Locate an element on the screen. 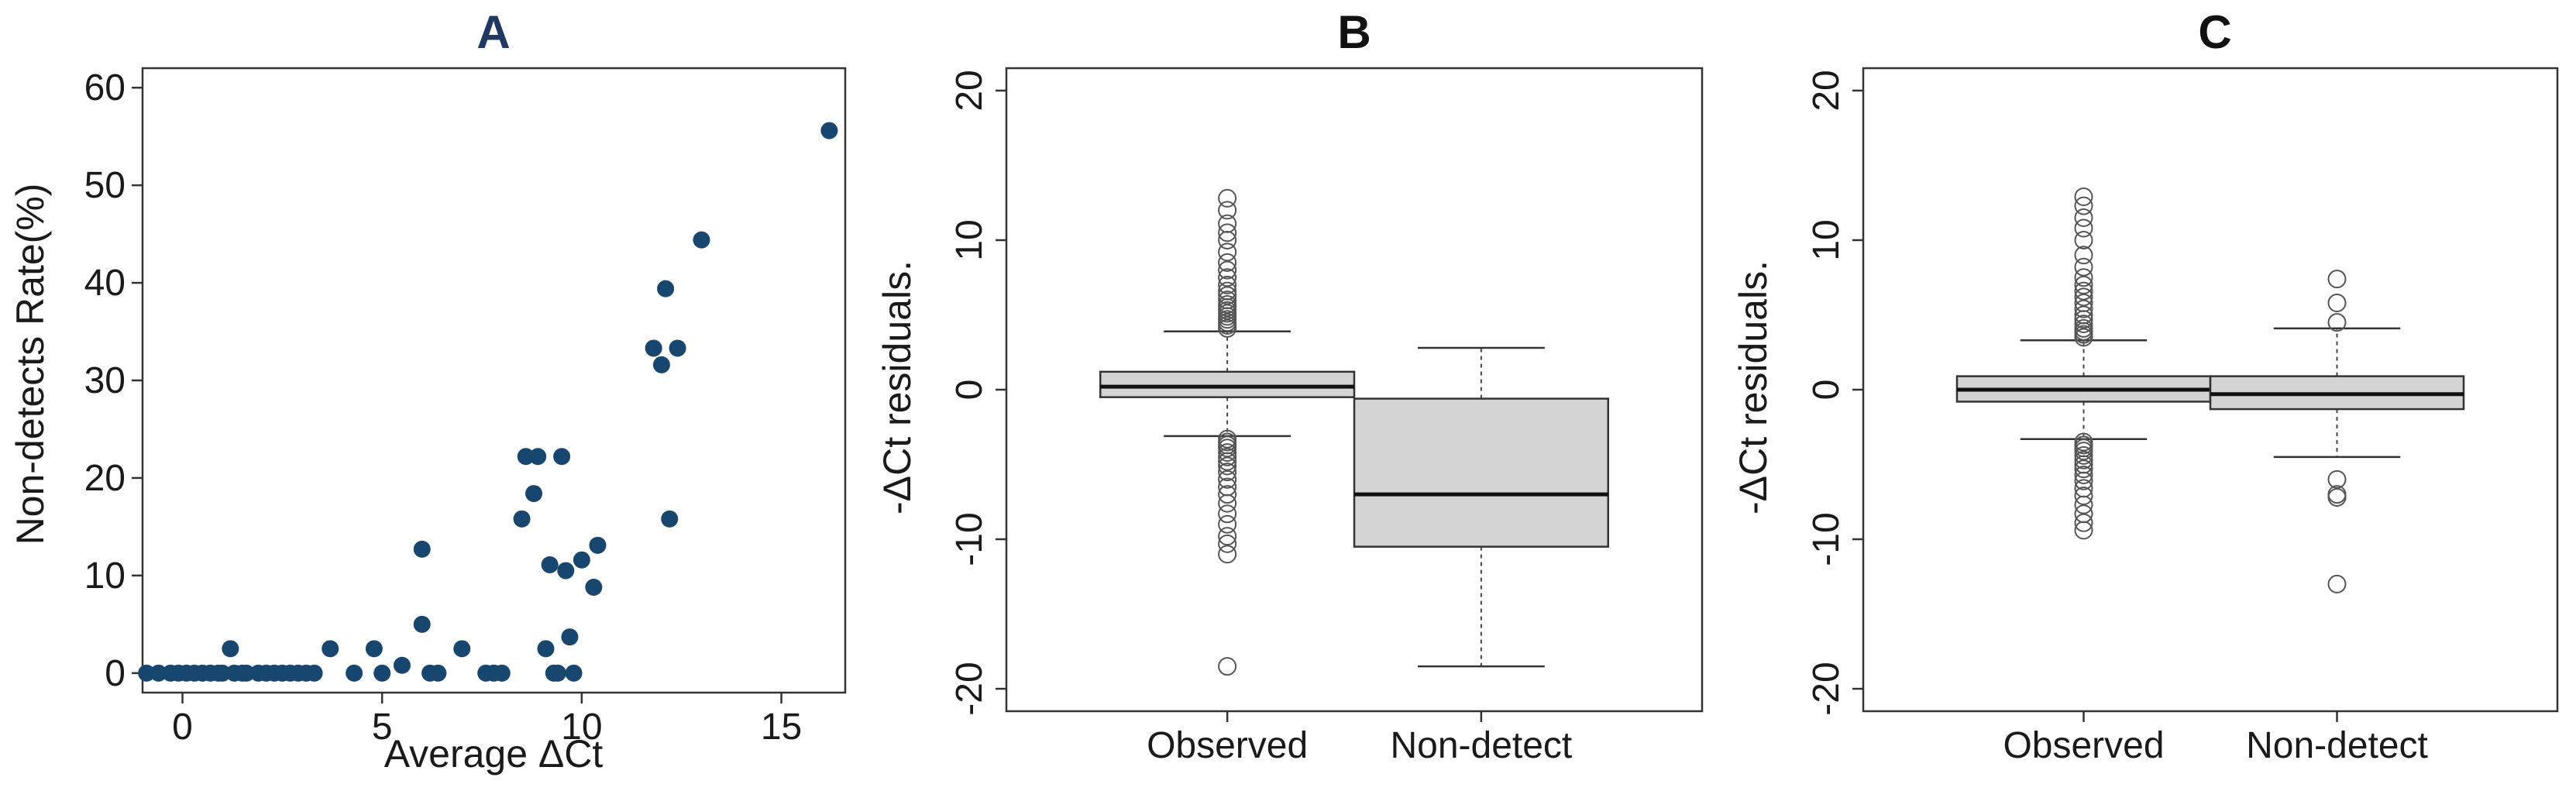  panel-c-x-tick-label: Observed is located at coordinates (2083, 745).